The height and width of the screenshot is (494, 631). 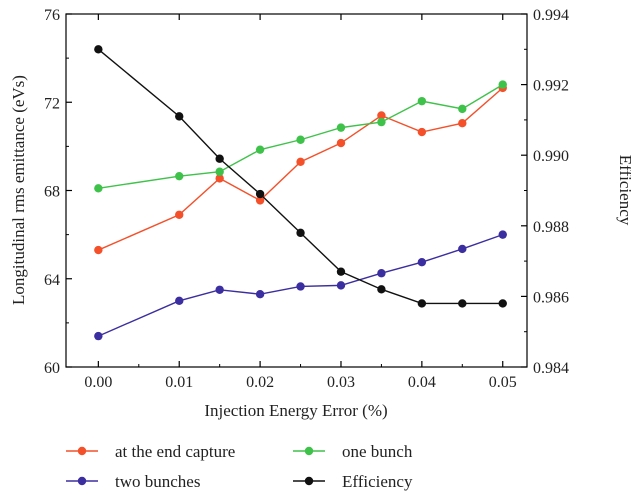 I want to click on x-tick-label: 0.00, so click(x=98, y=382).